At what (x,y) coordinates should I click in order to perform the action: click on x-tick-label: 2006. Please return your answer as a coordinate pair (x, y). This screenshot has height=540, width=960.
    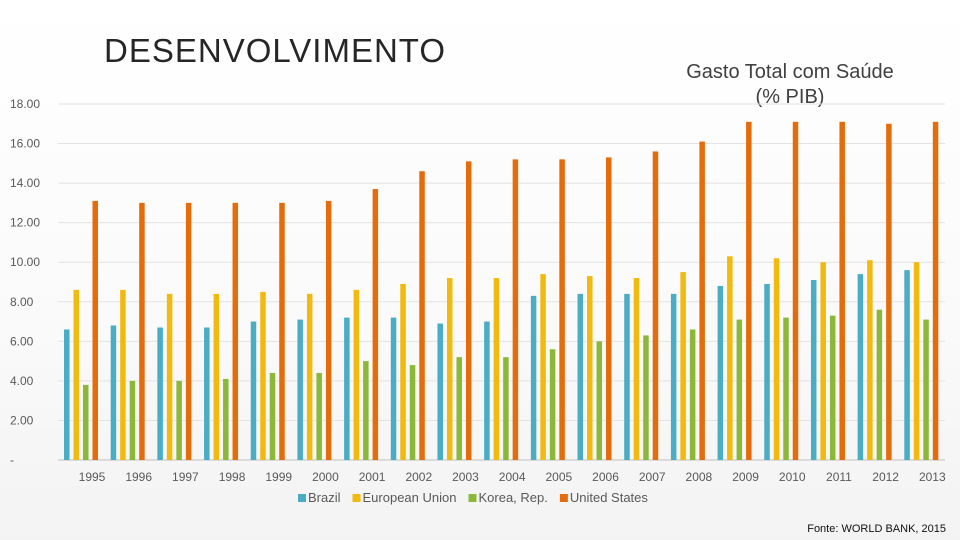
    Looking at the image, I should click on (605, 477).